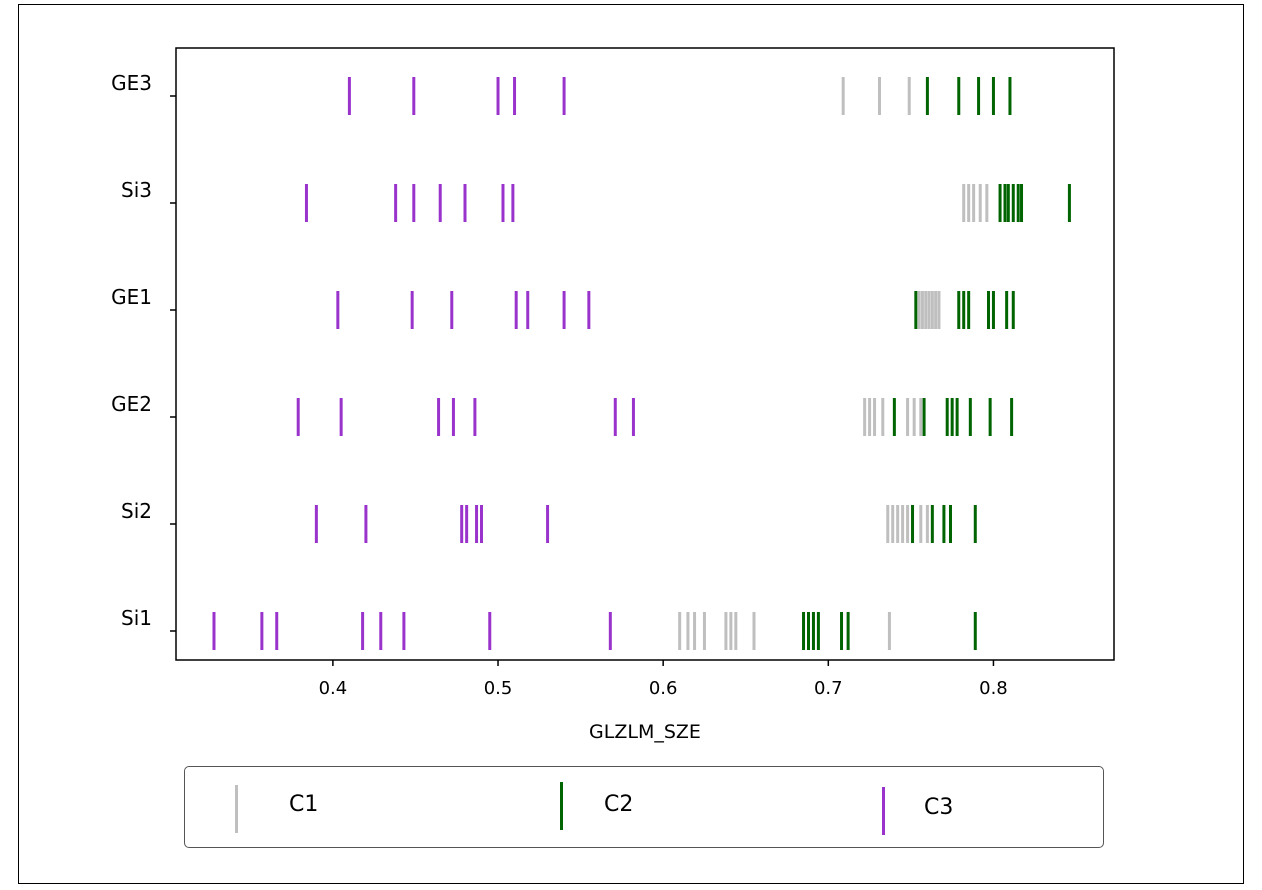  I want to click on legend-swatch-c1, so click(236, 809).